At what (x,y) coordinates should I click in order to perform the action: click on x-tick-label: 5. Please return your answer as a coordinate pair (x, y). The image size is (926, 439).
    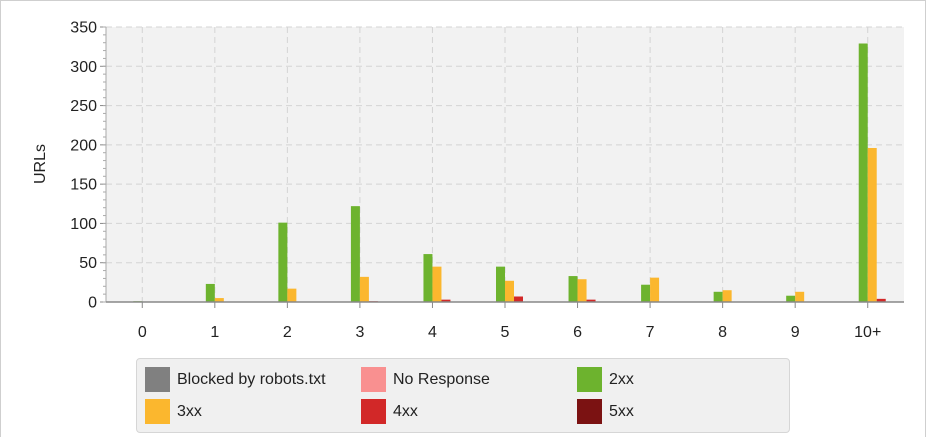
    Looking at the image, I should click on (505, 332).